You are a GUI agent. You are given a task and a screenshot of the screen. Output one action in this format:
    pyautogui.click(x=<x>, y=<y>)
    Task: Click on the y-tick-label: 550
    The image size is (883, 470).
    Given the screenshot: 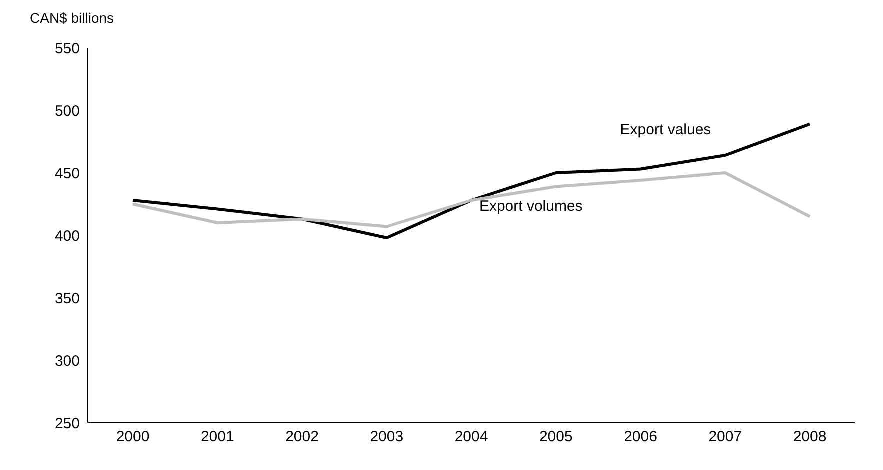 What is the action you would take?
    pyautogui.click(x=67, y=49)
    